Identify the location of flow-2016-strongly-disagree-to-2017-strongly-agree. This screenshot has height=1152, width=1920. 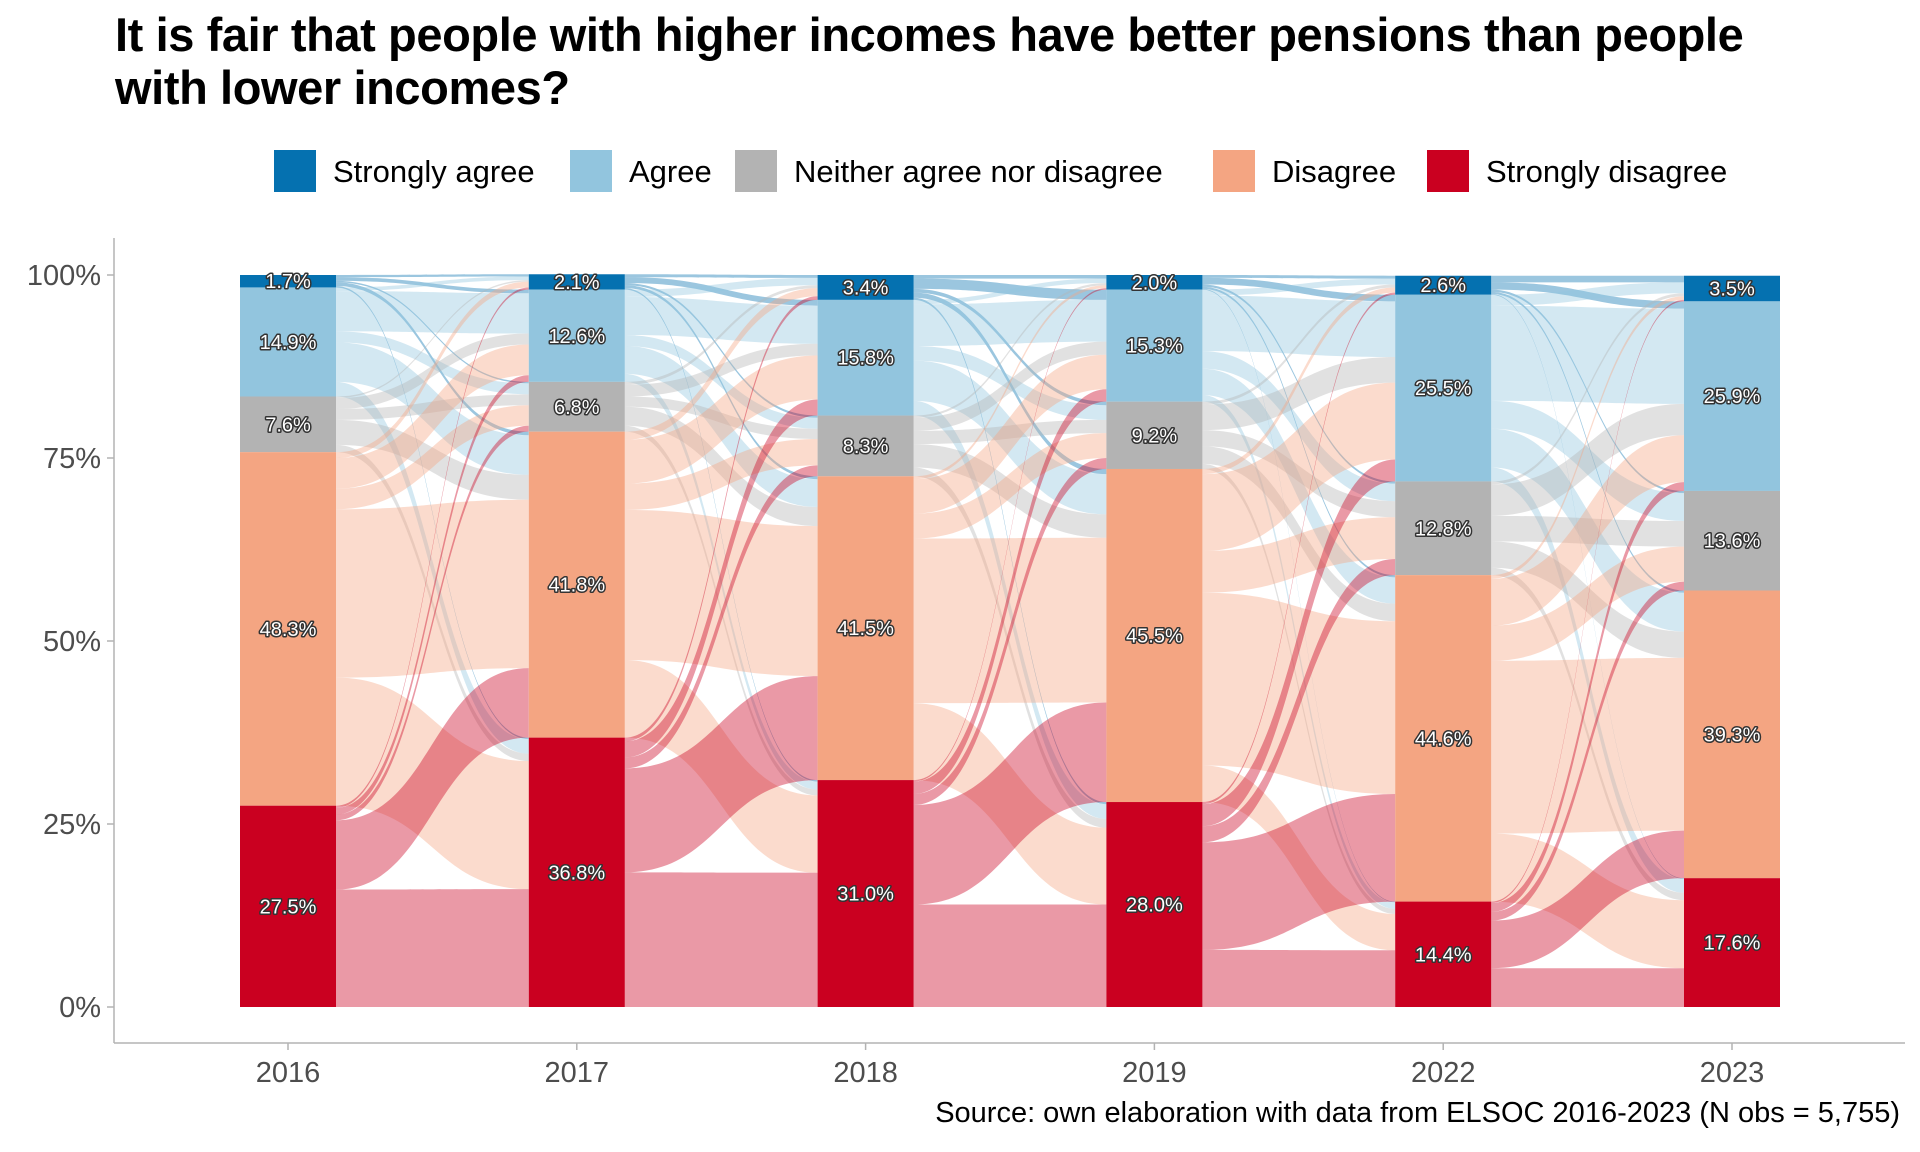
(432, 547).